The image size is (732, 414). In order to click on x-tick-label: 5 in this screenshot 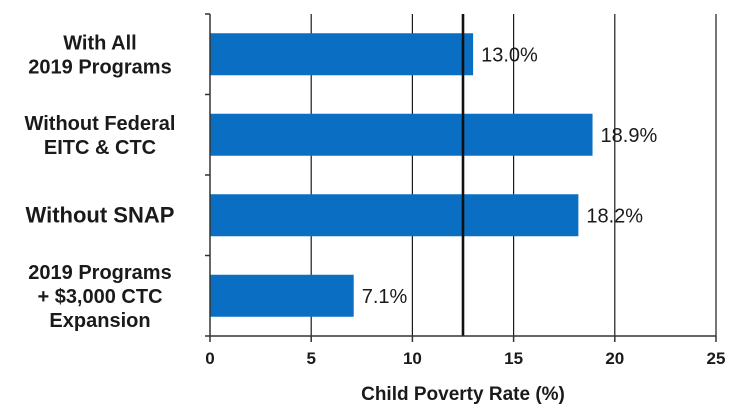, I will do `click(310, 358)`.